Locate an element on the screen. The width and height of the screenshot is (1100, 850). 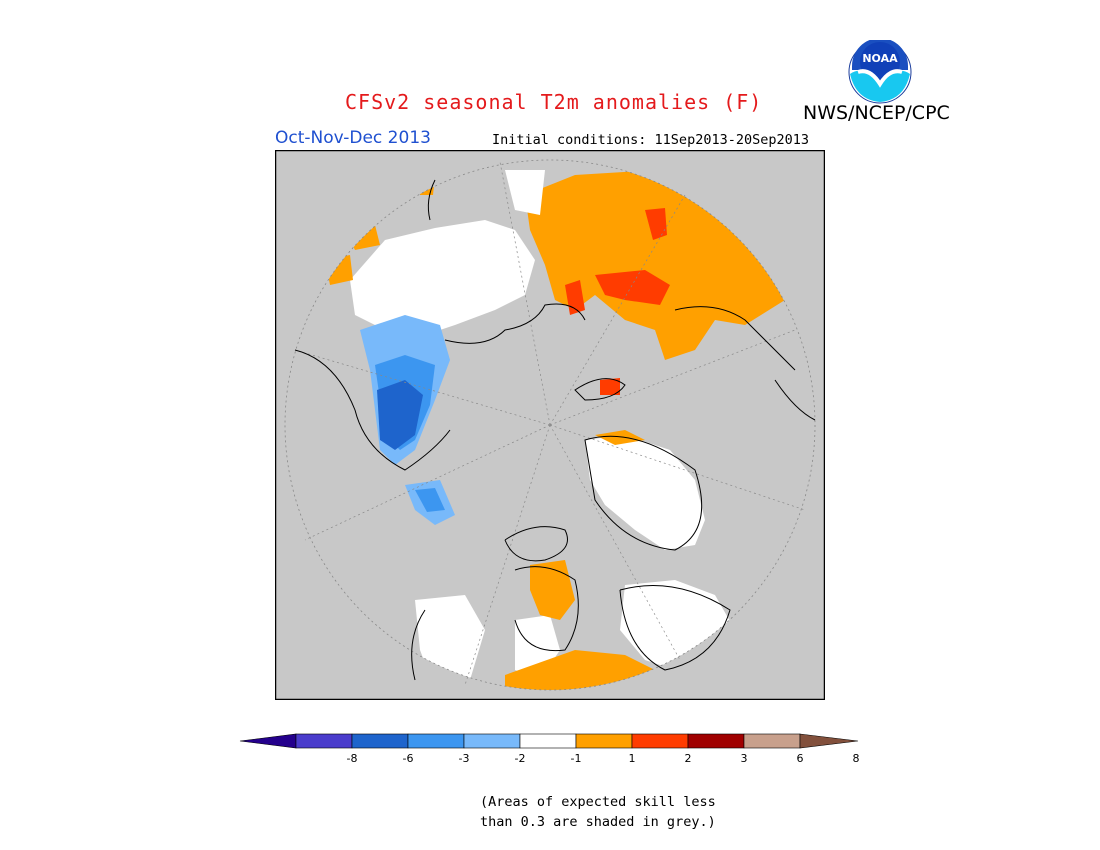
skill-note-line-1: (Areas of expected skill less is located at coordinates (598, 802).